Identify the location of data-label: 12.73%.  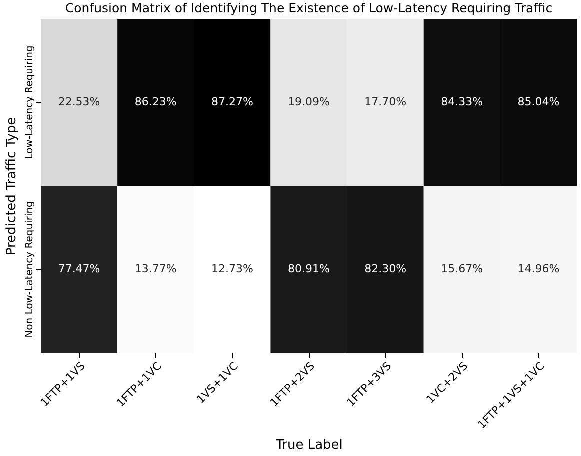
(232, 269).